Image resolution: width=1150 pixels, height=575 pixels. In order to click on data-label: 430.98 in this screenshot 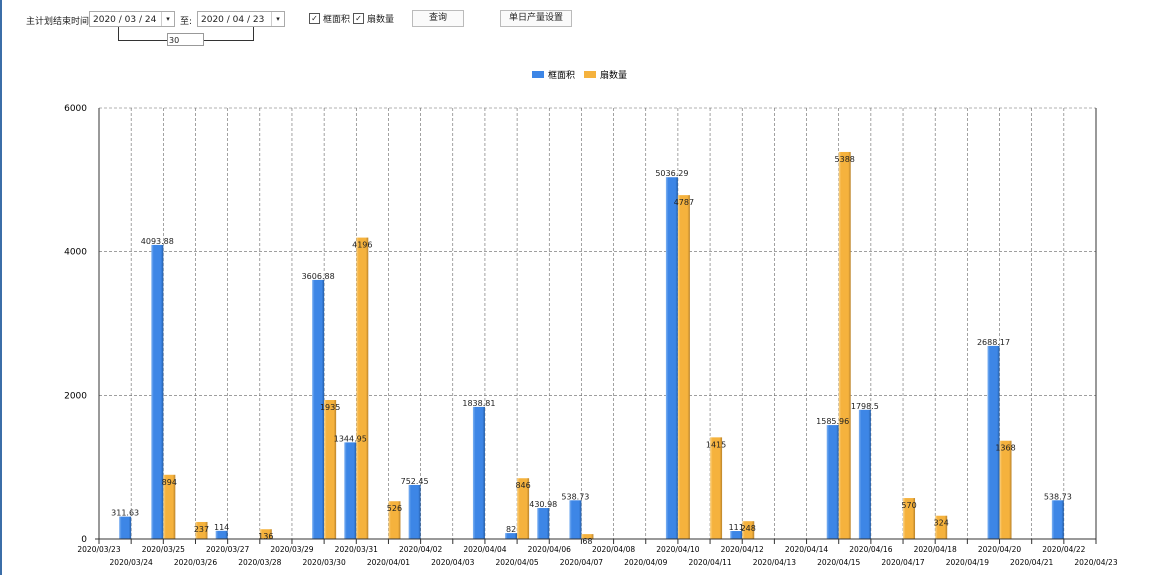, I will do `click(543, 504)`.